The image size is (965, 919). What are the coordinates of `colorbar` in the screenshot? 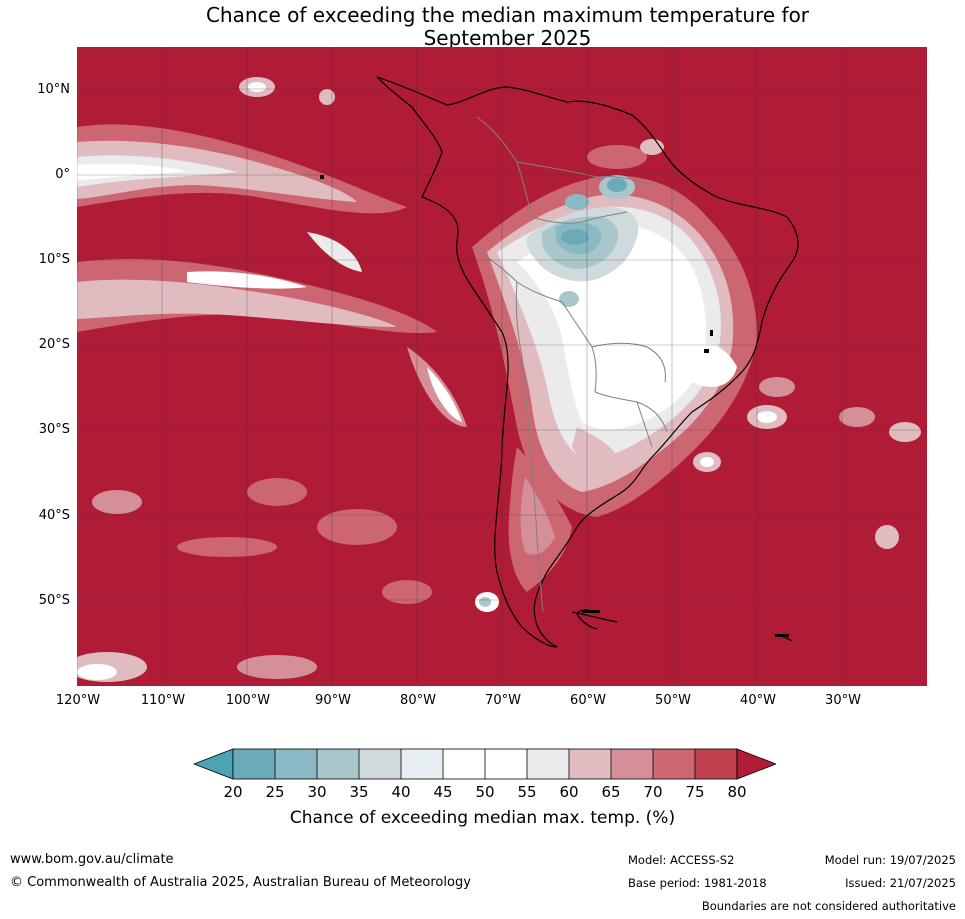 It's located at (484, 765).